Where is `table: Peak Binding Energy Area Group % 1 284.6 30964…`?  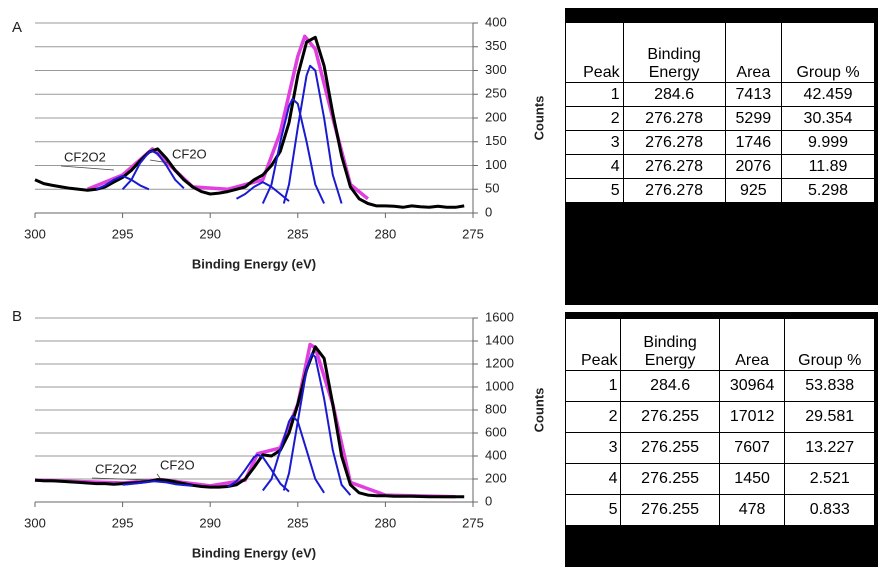 table: Peak Binding Energy Area Group % 1 284.6 30964… is located at coordinates (719, 422).